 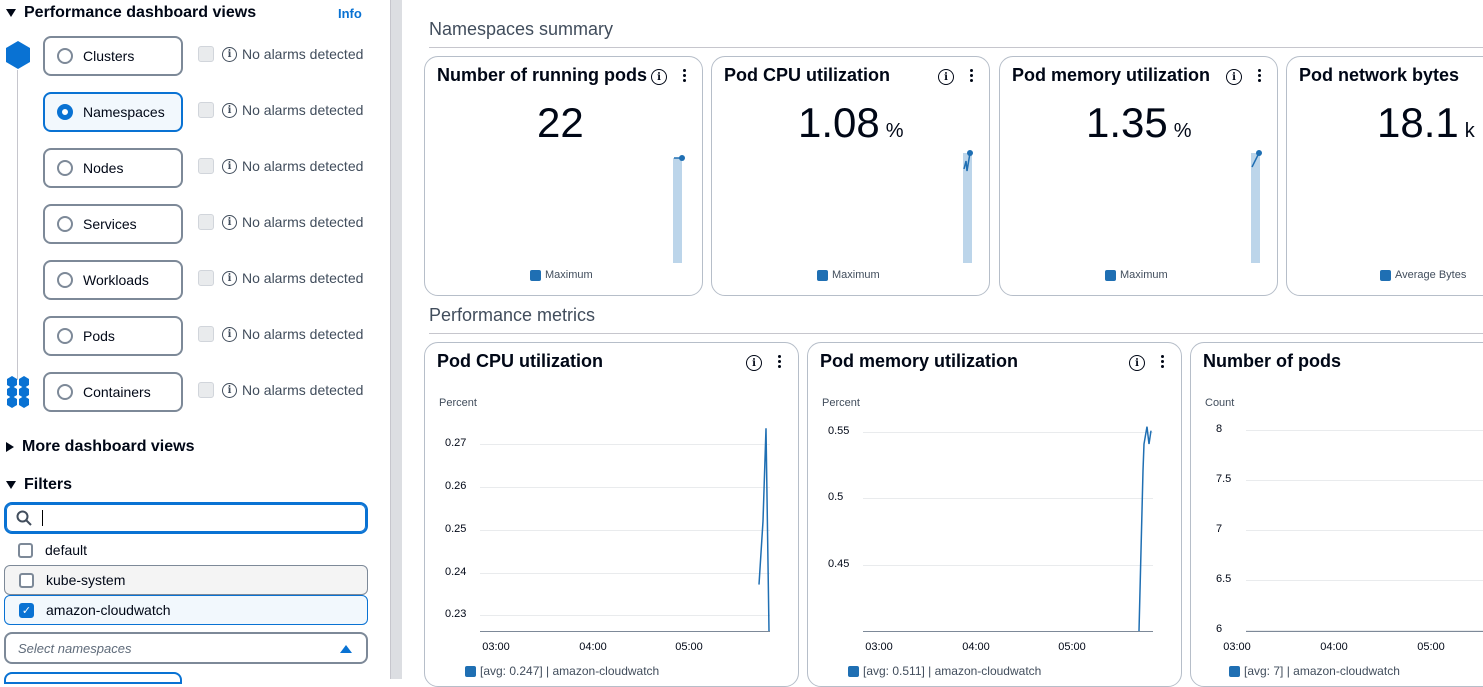 I want to click on view-namespaces-button: Namespaces, so click(x=113, y=112).